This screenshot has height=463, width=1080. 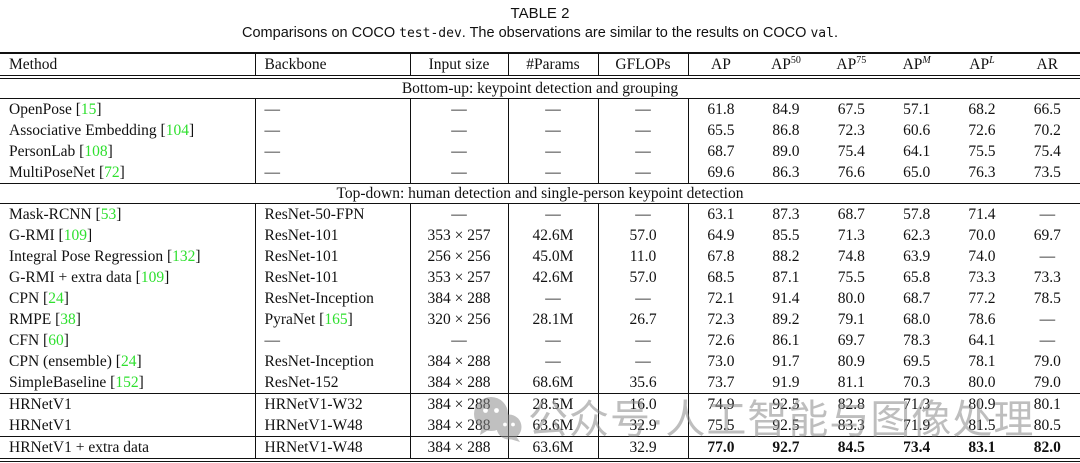 What do you see at coordinates (982, 340) in the screenshot?
I see `metric-cell: 64.1` at bounding box center [982, 340].